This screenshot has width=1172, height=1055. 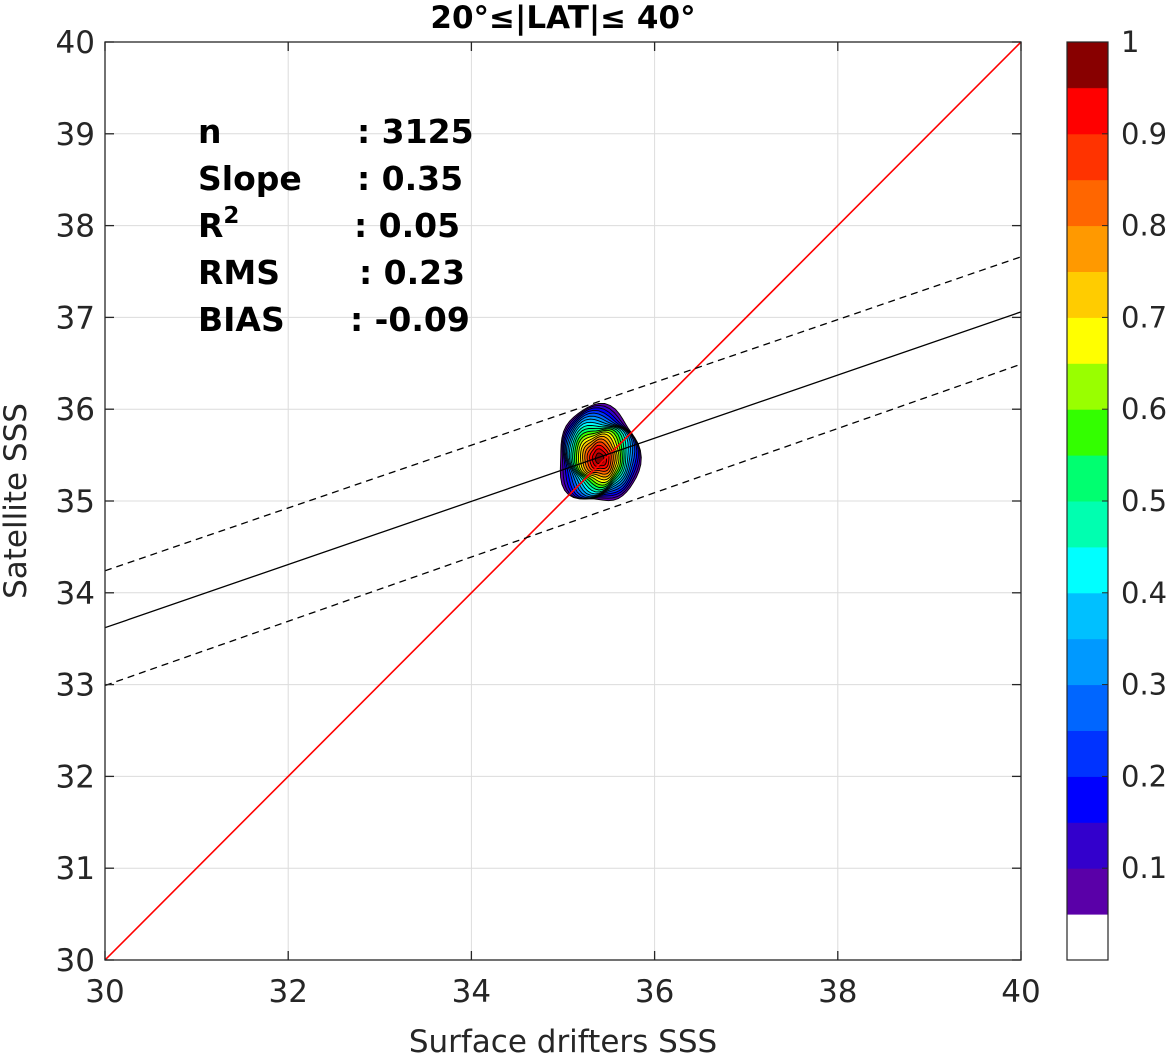 What do you see at coordinates (75, 869) in the screenshot?
I see `y-tick-label: 31` at bounding box center [75, 869].